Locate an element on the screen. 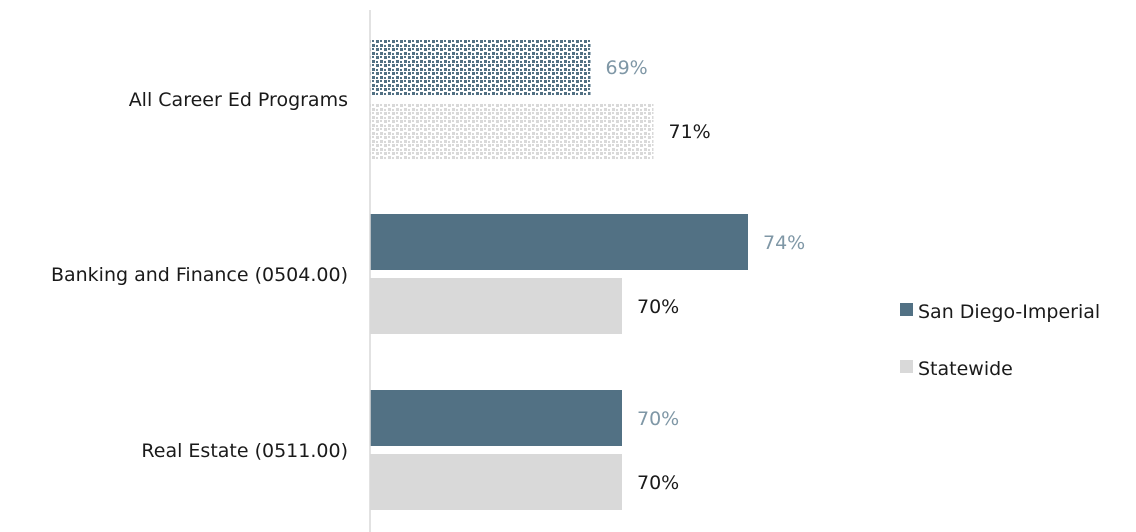  legend-label-statewide: Statewide is located at coordinates (965, 369).